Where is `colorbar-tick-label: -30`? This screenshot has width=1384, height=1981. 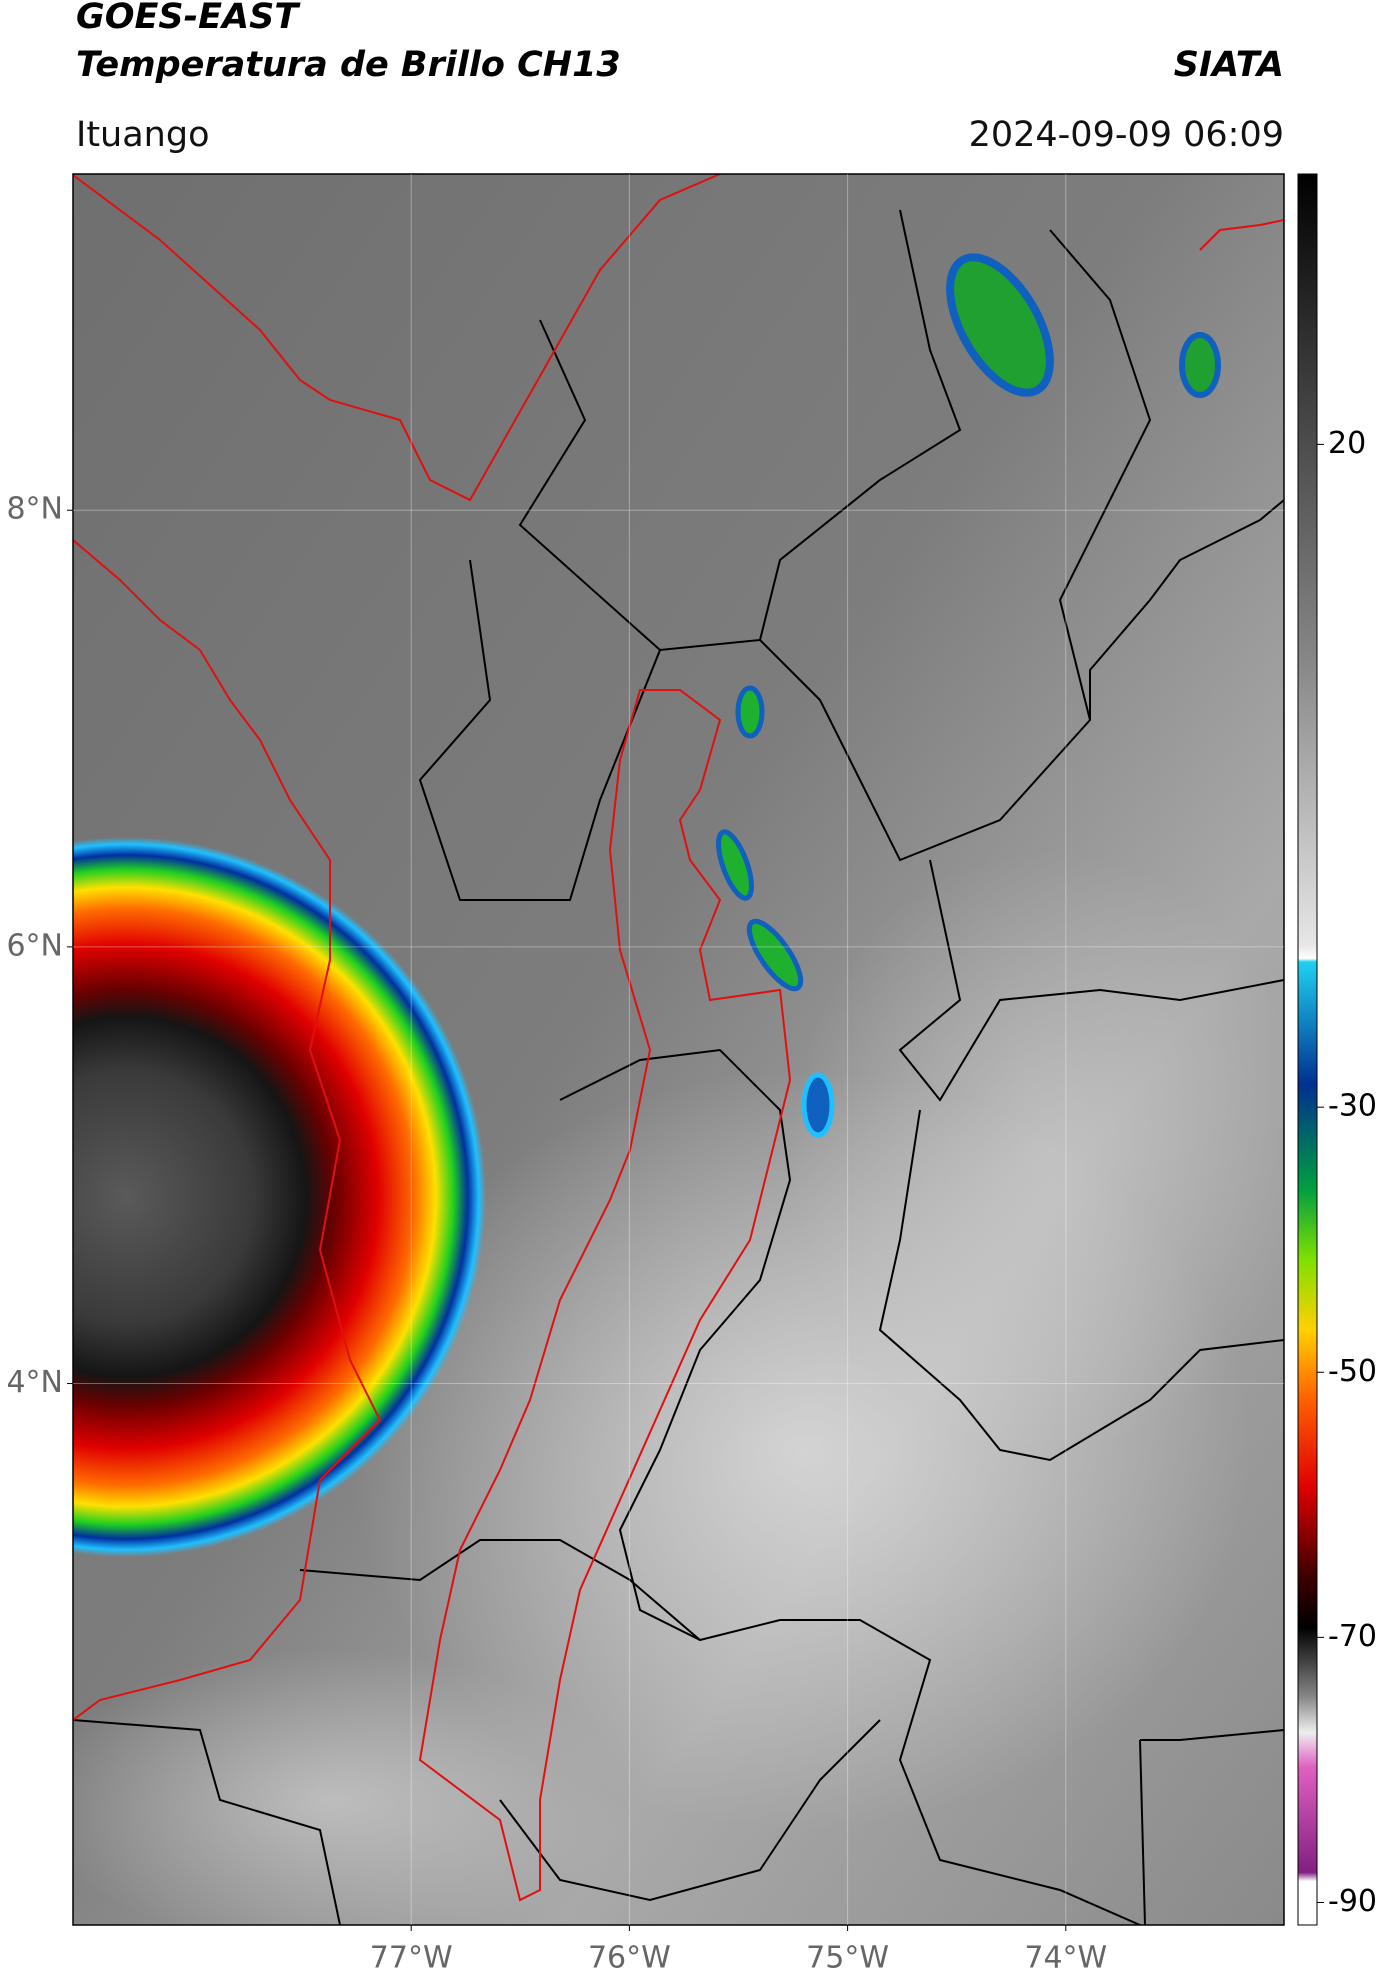
colorbar-tick-label: -30 is located at coordinates (1352, 1106).